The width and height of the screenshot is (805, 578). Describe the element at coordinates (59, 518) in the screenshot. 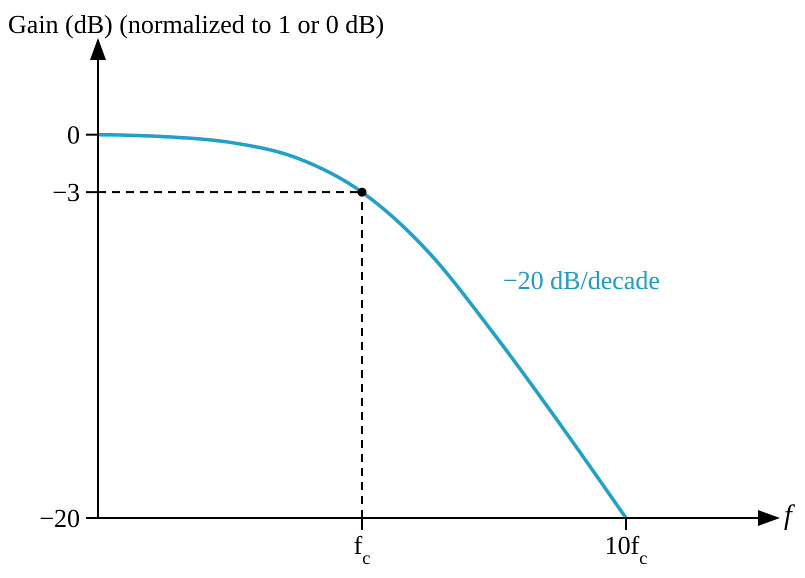

I see `y-tick-label: −20` at that location.